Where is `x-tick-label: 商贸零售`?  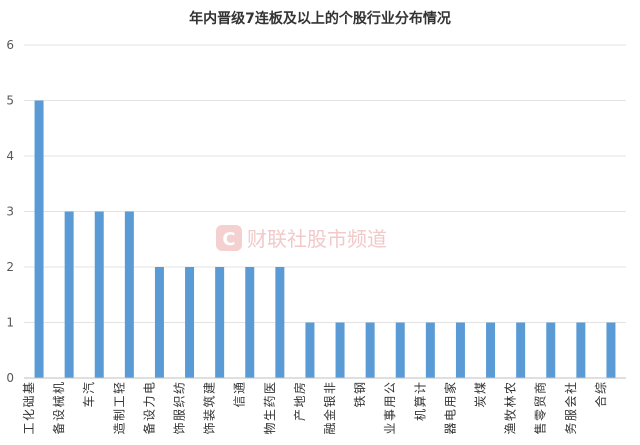 x-tick-label: 商贸零售 is located at coordinates (540, 408).